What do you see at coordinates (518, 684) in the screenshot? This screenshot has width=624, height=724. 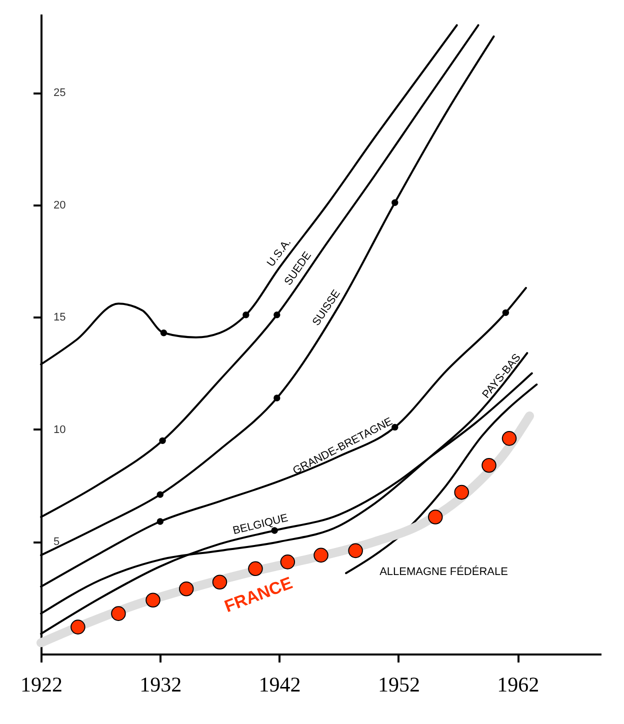 I see `x-tick-label: 1962` at bounding box center [518, 684].